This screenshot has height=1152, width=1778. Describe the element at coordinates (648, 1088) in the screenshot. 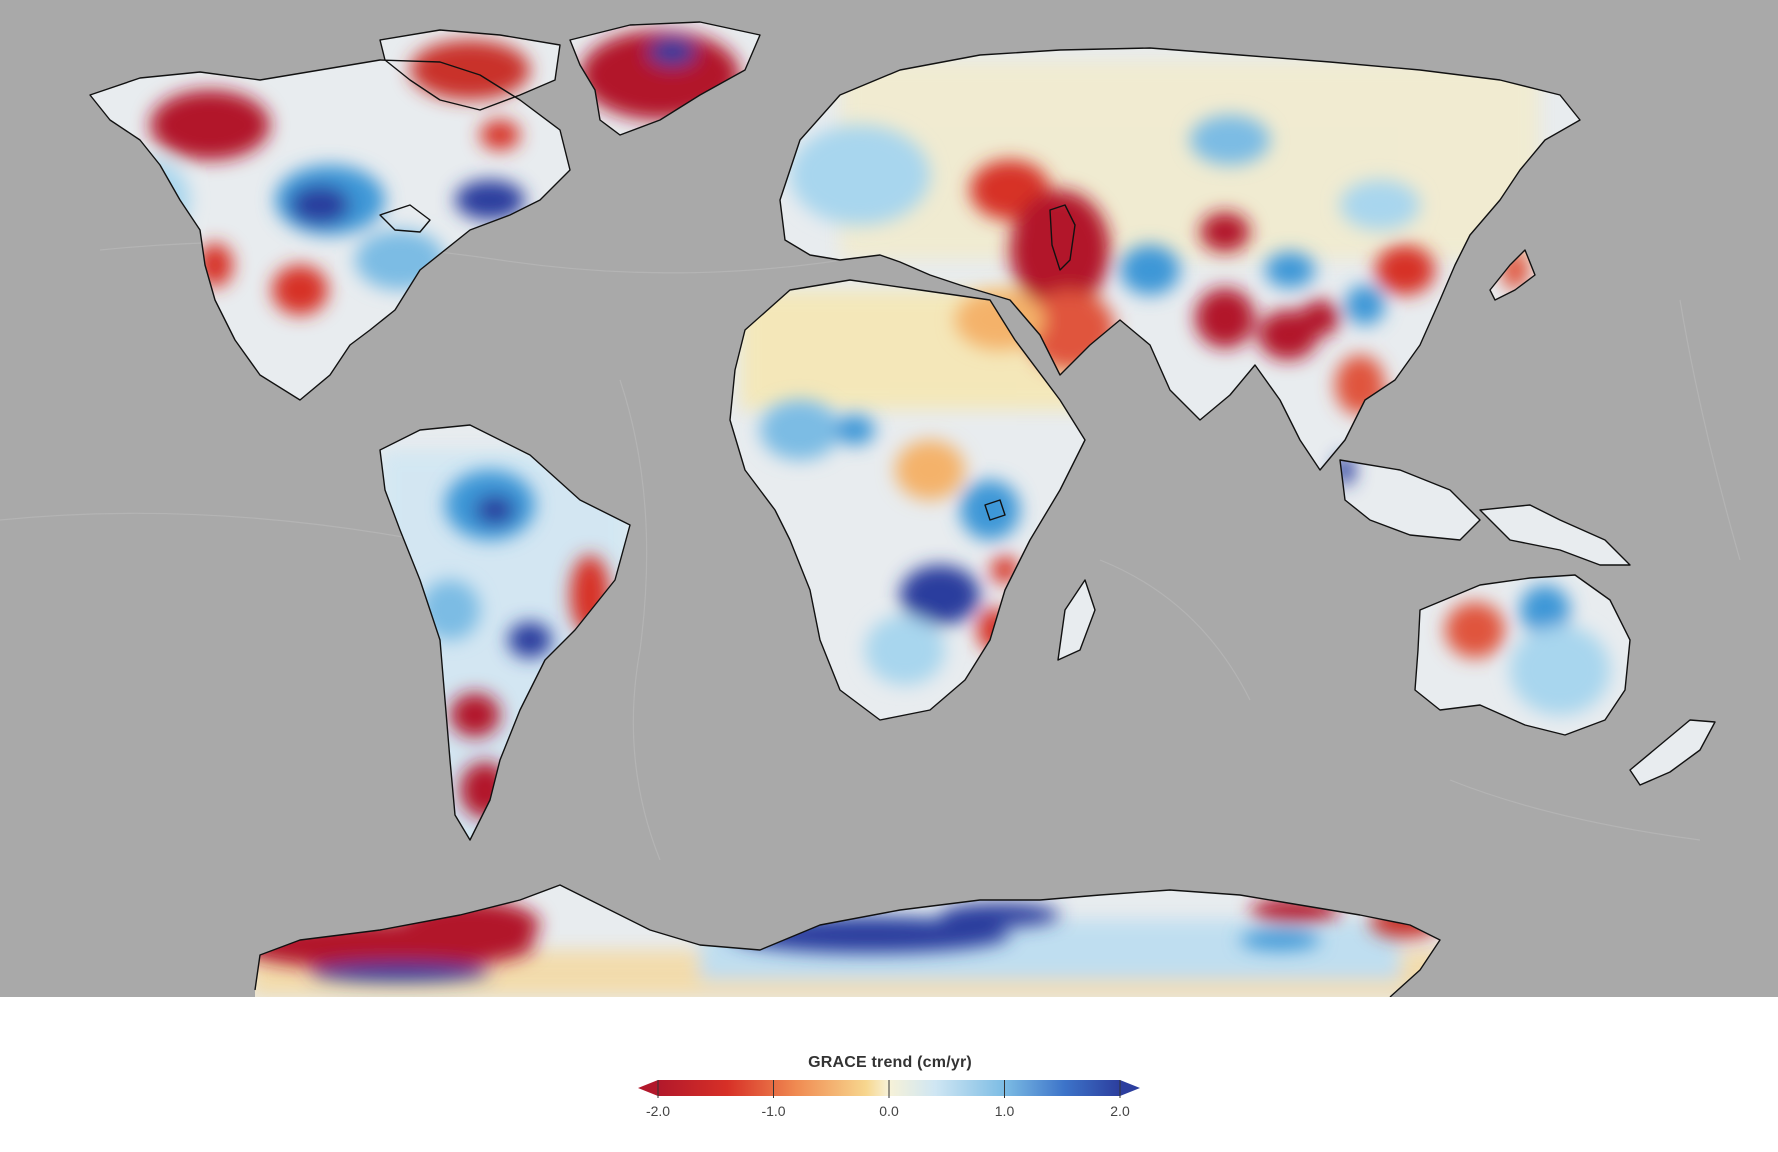

I see `under-range-arrow` at that location.